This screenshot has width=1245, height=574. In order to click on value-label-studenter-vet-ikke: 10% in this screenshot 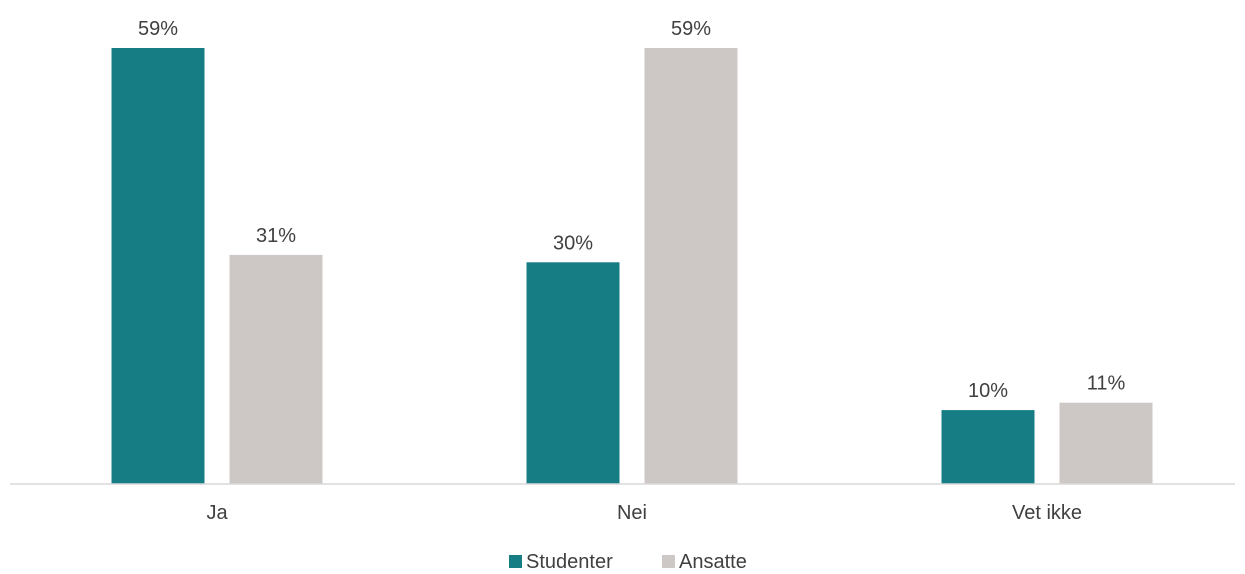, I will do `click(988, 391)`.